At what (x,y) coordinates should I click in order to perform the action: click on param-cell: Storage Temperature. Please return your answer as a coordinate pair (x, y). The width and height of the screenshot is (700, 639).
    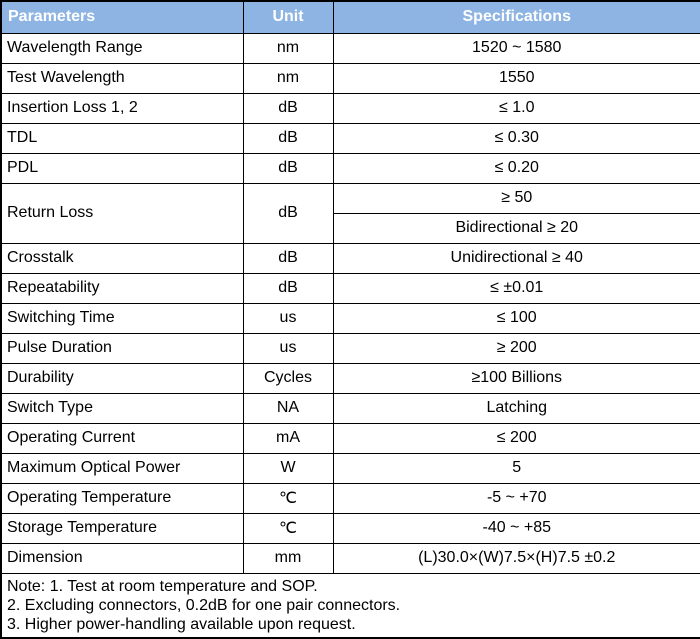
    Looking at the image, I should click on (122, 528).